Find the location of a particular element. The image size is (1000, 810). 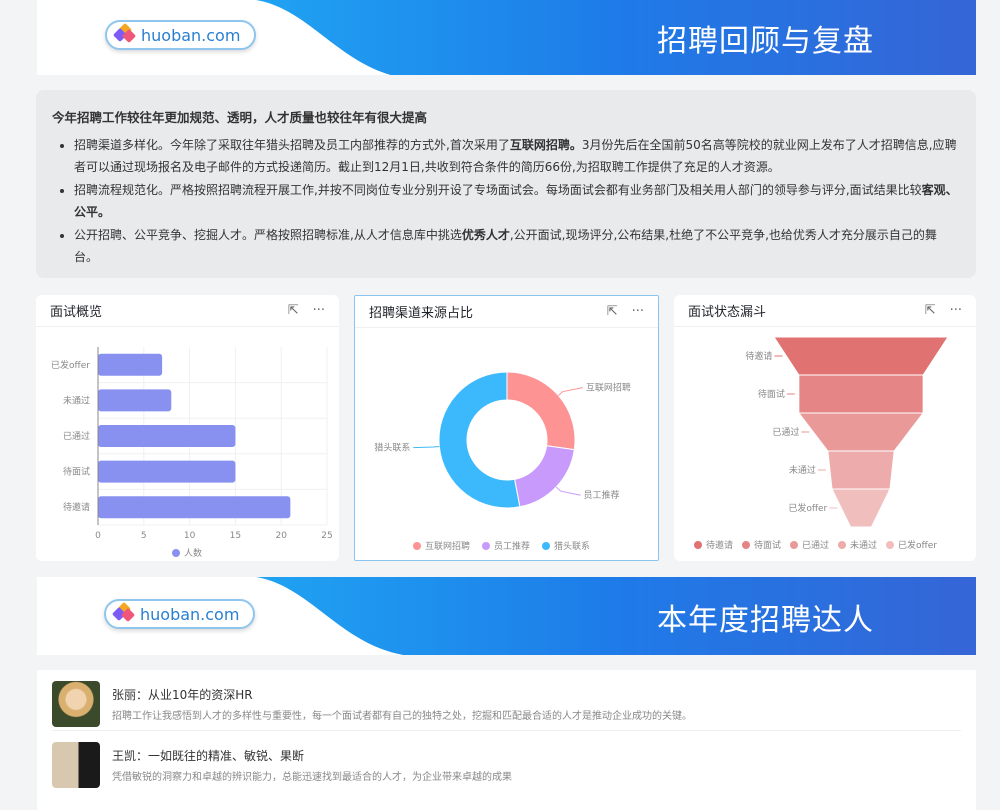

x-tick-label: 20 is located at coordinates (281, 536).